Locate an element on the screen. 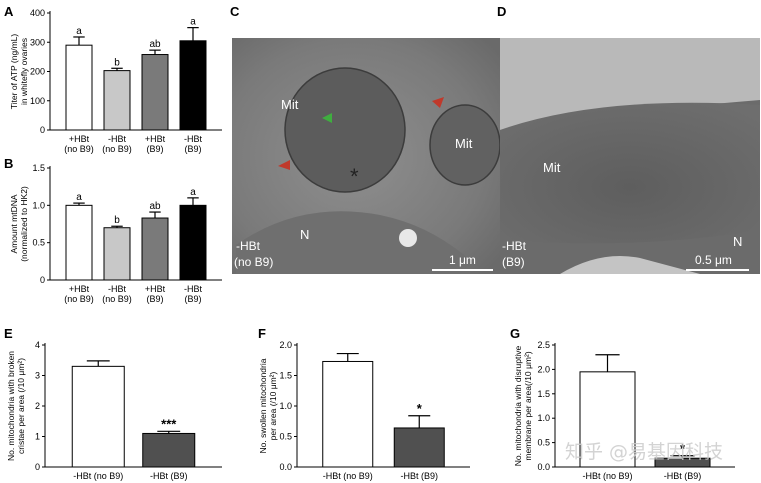 This screenshot has height=483, width=761. y-tick-label: 1 is located at coordinates (37, 437).